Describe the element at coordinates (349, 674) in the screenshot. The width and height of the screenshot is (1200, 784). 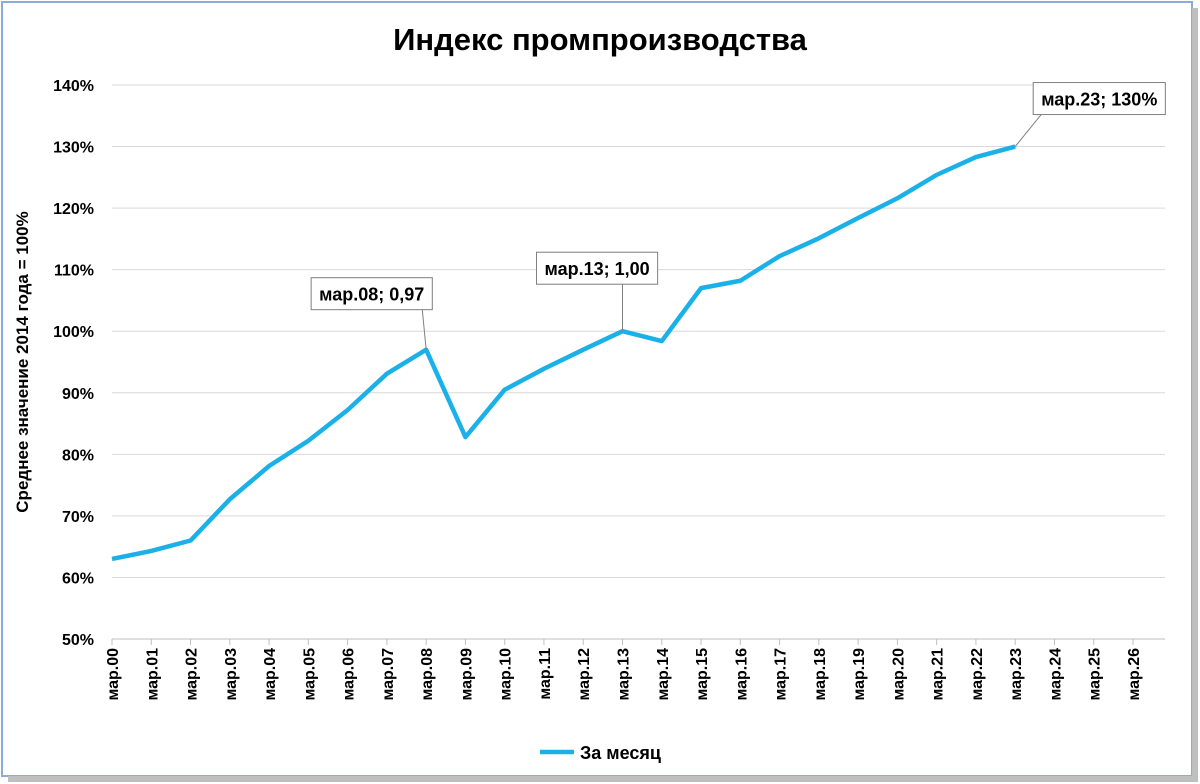
I see `x-tick-label: мар.06` at that location.